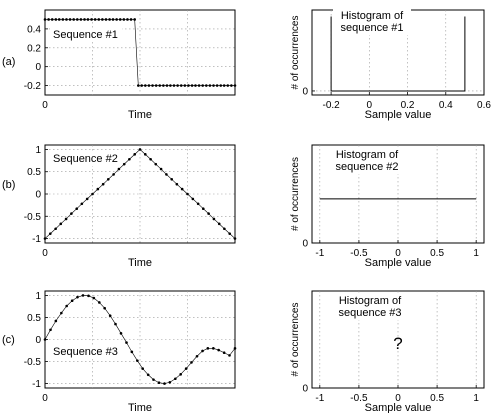 This screenshot has height=413, width=500. What do you see at coordinates (34, 172) in the screenshot?
I see `y-tick-label: 0.5` at bounding box center [34, 172].